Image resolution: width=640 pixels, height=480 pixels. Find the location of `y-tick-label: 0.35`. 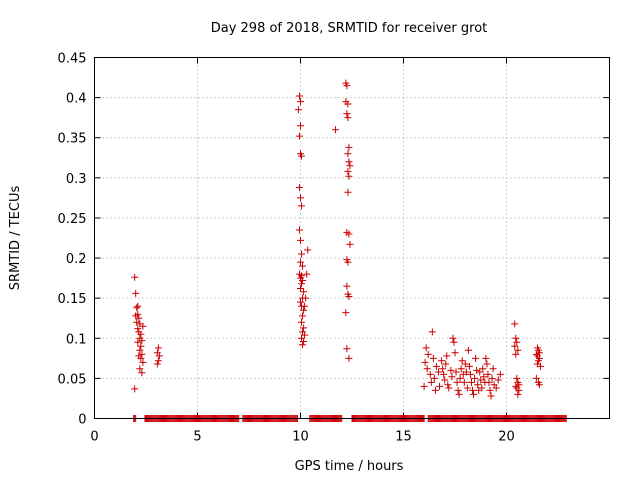

y-tick-label: 0.35 is located at coordinates (72, 139).